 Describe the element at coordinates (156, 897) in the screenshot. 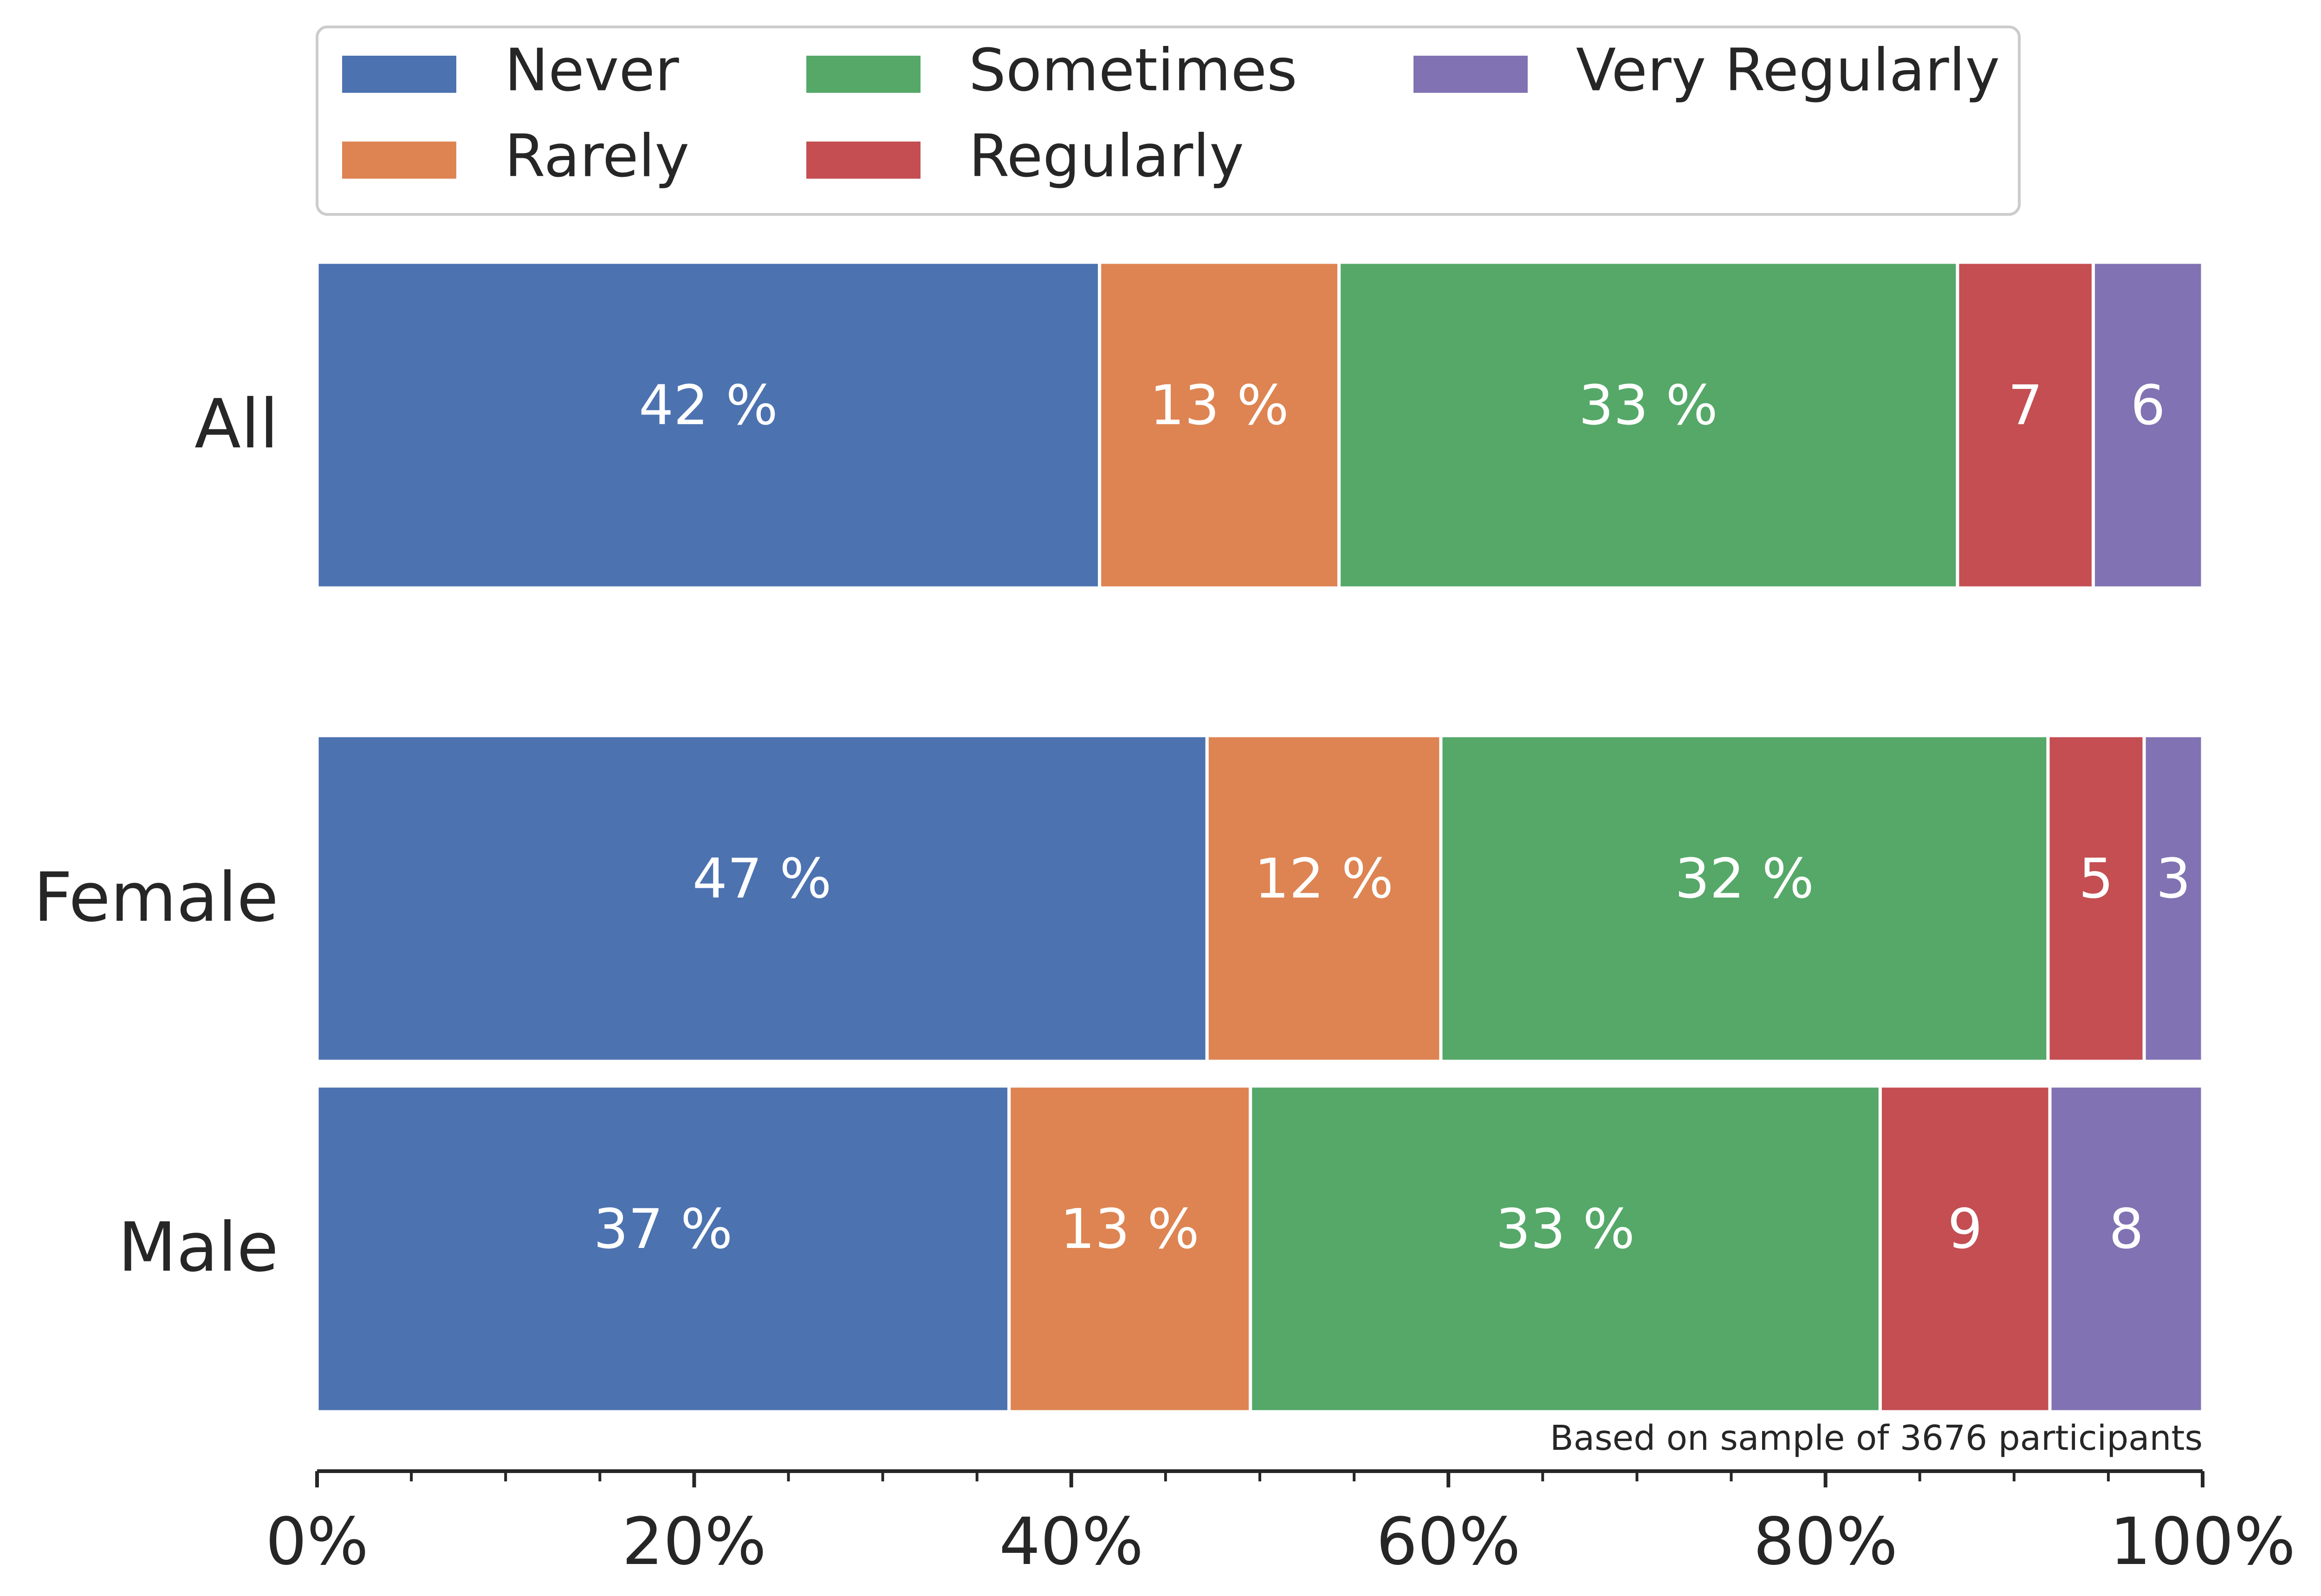

I see `y-tick-label-female: Female` at that location.